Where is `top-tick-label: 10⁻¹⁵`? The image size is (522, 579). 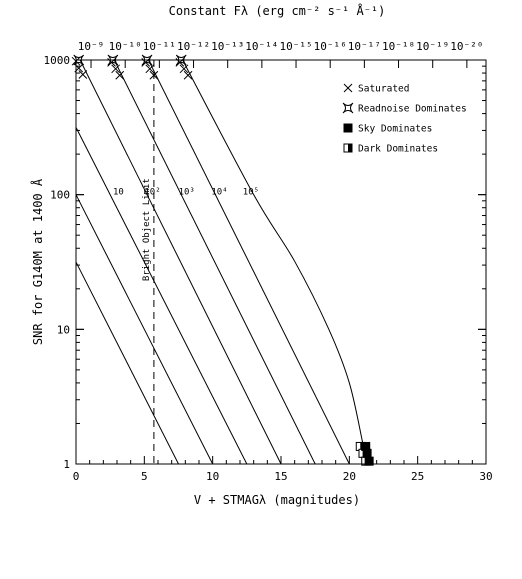
top-tick-label: 10⁻¹⁵ is located at coordinates (295, 46).